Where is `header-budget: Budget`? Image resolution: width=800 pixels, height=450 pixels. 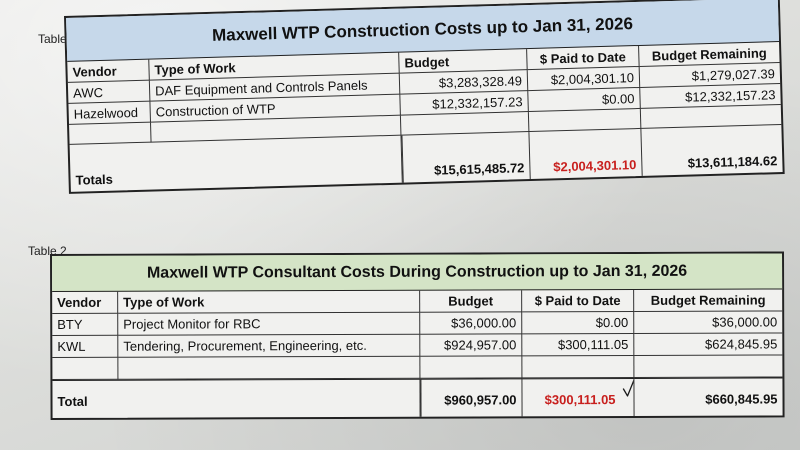 header-budget: Budget is located at coordinates (471, 301).